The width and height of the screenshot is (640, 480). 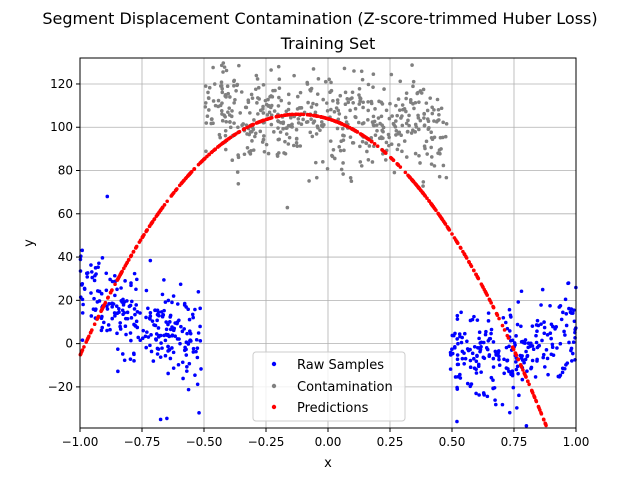 I want to click on y-tick-label: 80, so click(x=65, y=171).